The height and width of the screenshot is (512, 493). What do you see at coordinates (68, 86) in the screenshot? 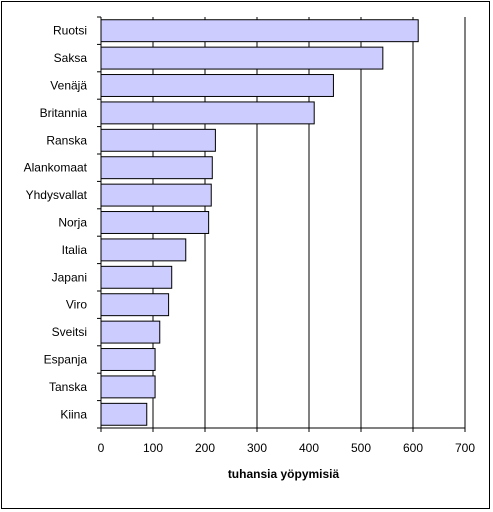
I see `category-label: Venäjä` at bounding box center [68, 86].